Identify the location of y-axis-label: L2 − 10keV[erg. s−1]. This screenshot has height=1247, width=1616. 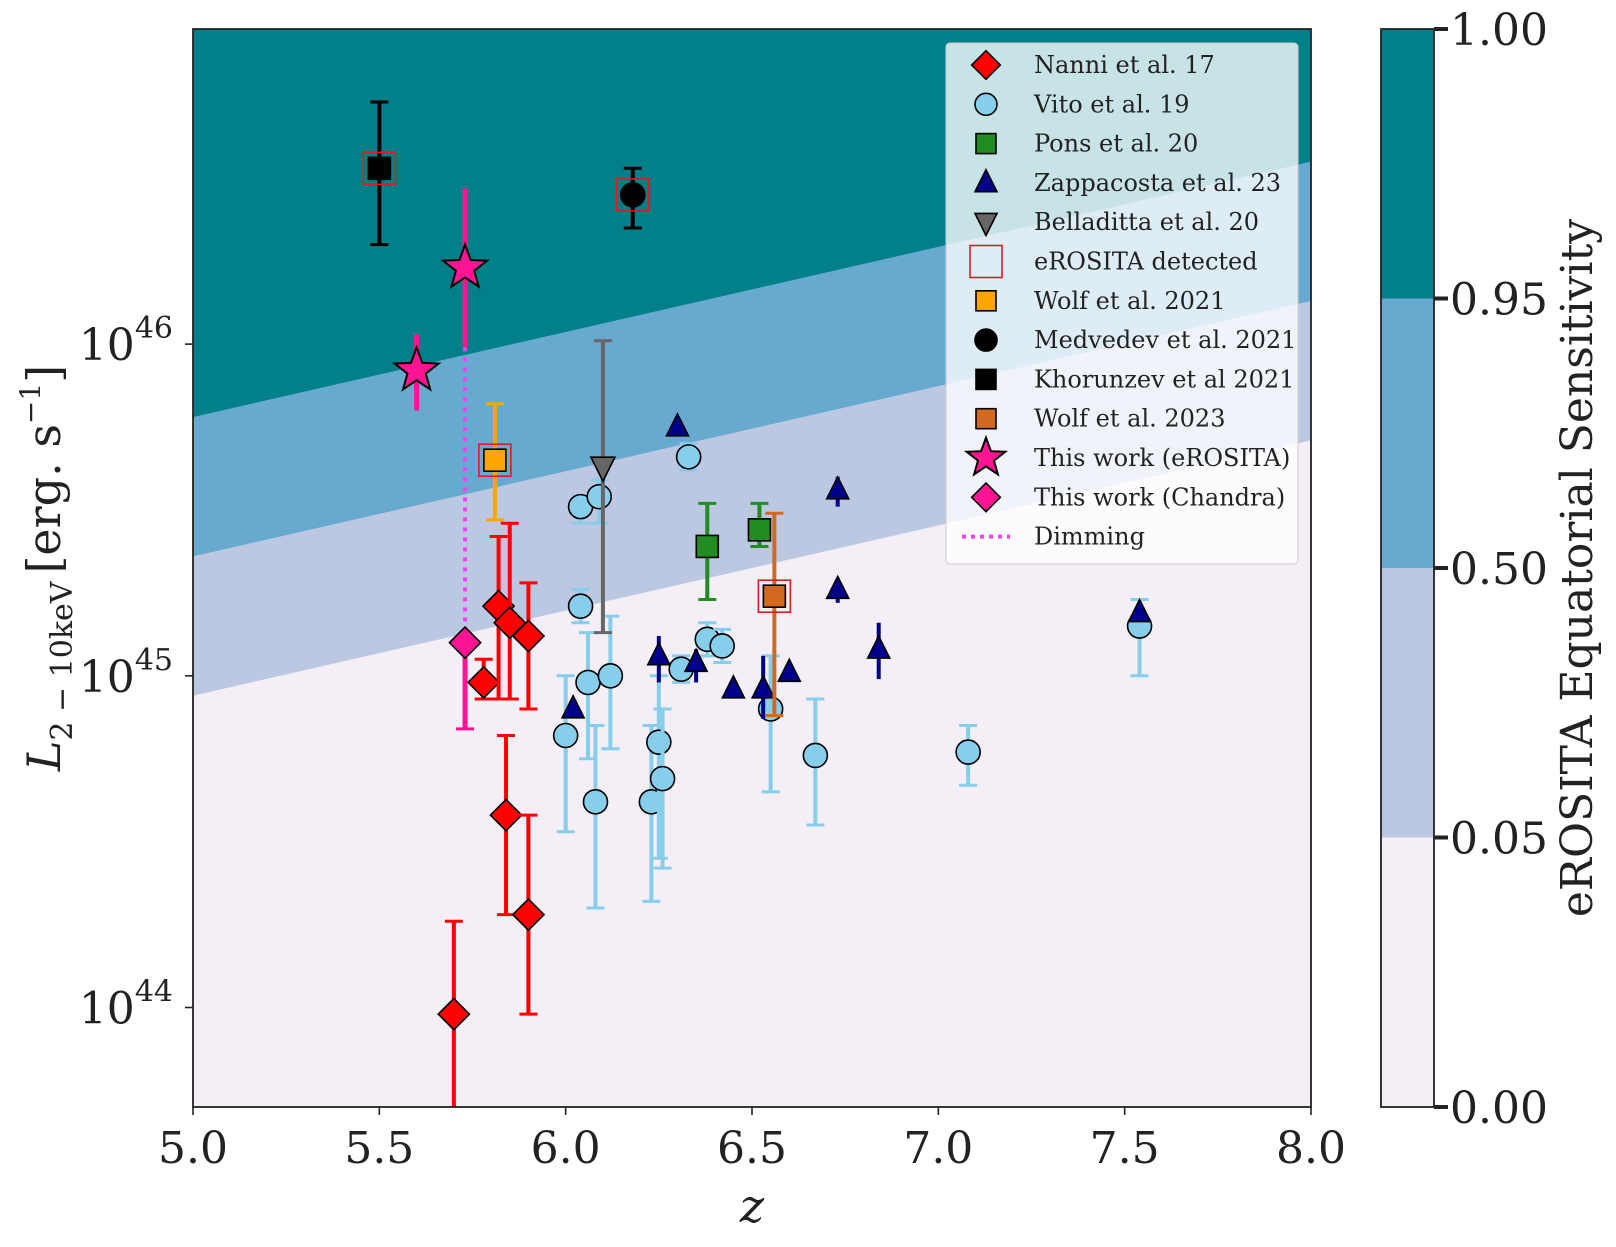
(47, 568).